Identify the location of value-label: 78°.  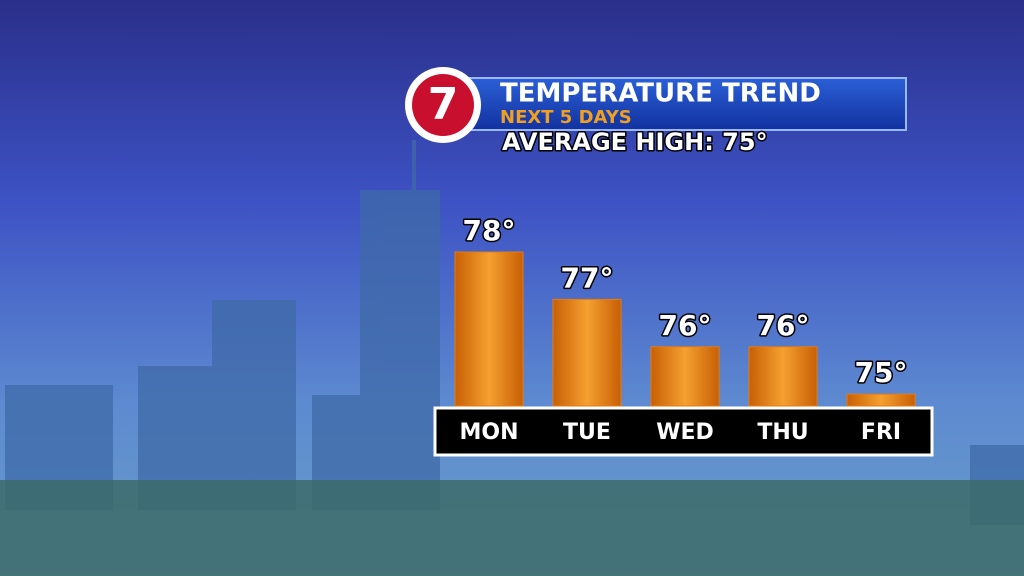
(489, 230).